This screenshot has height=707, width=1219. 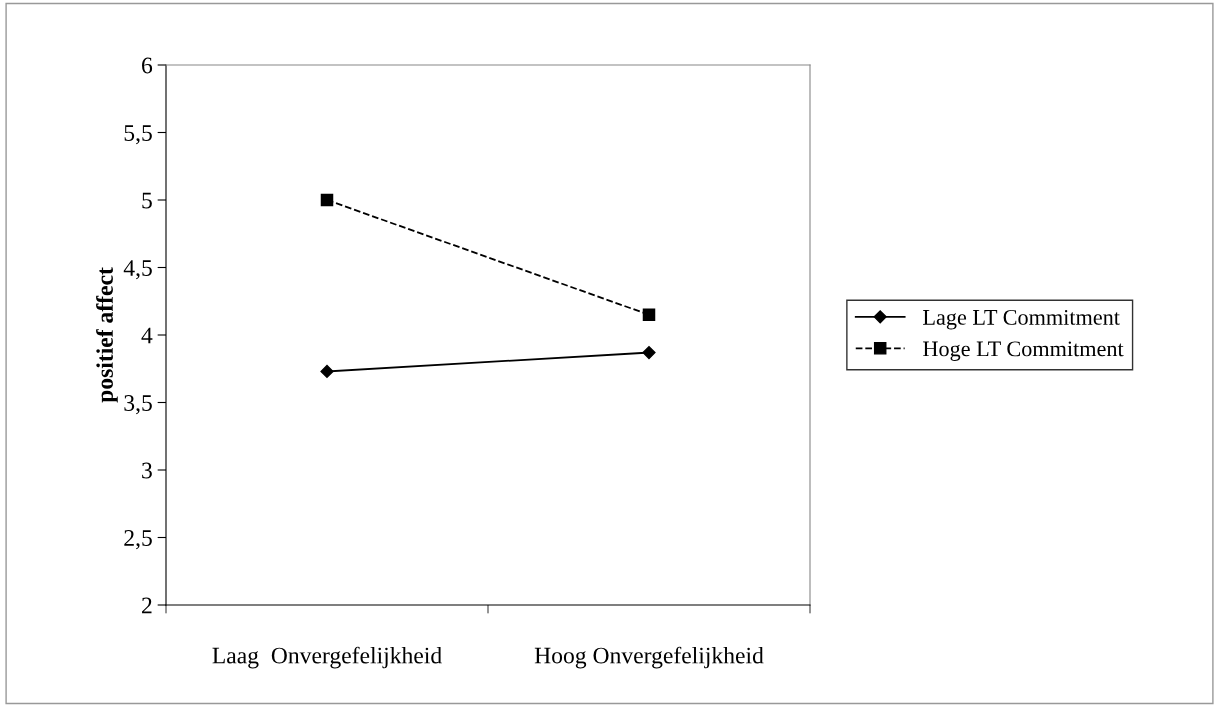 I want to click on x-tick-label: Laag Onvergefelijkheid, so click(x=327, y=657).